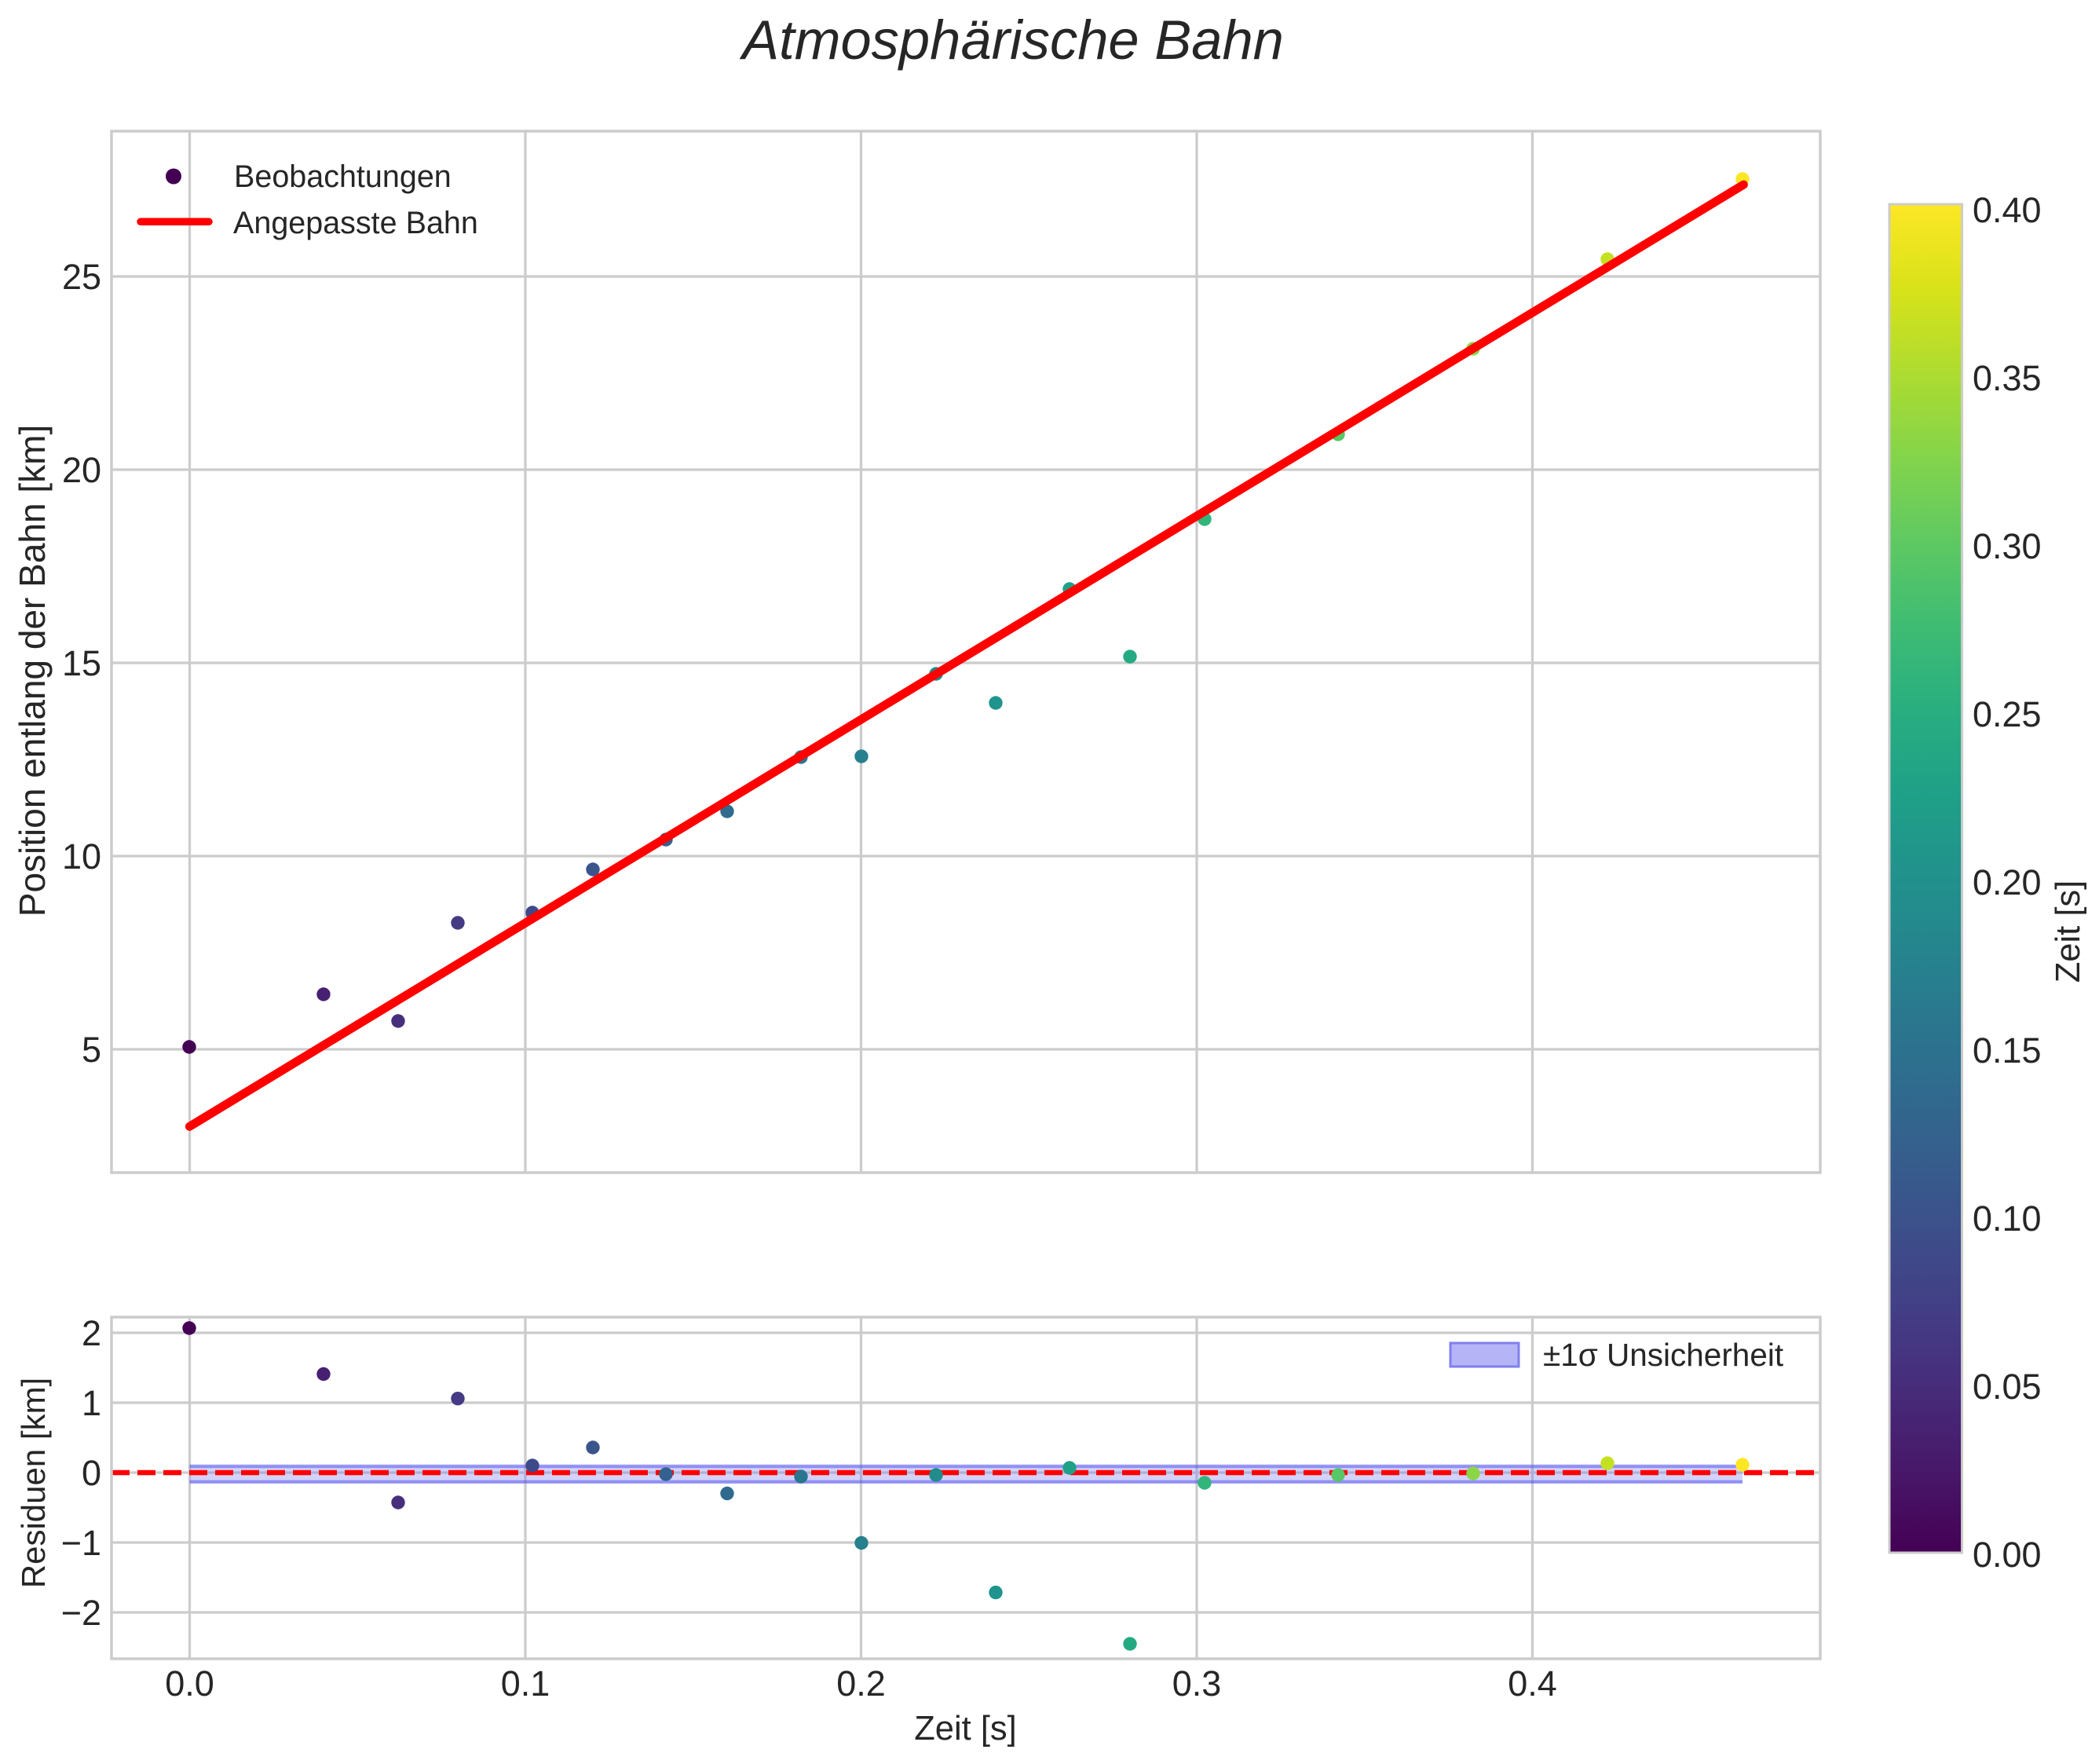 This screenshot has width=2099, height=1764. What do you see at coordinates (343, 177) in the screenshot?
I see `svg-text: Beobachtungen` at bounding box center [343, 177].